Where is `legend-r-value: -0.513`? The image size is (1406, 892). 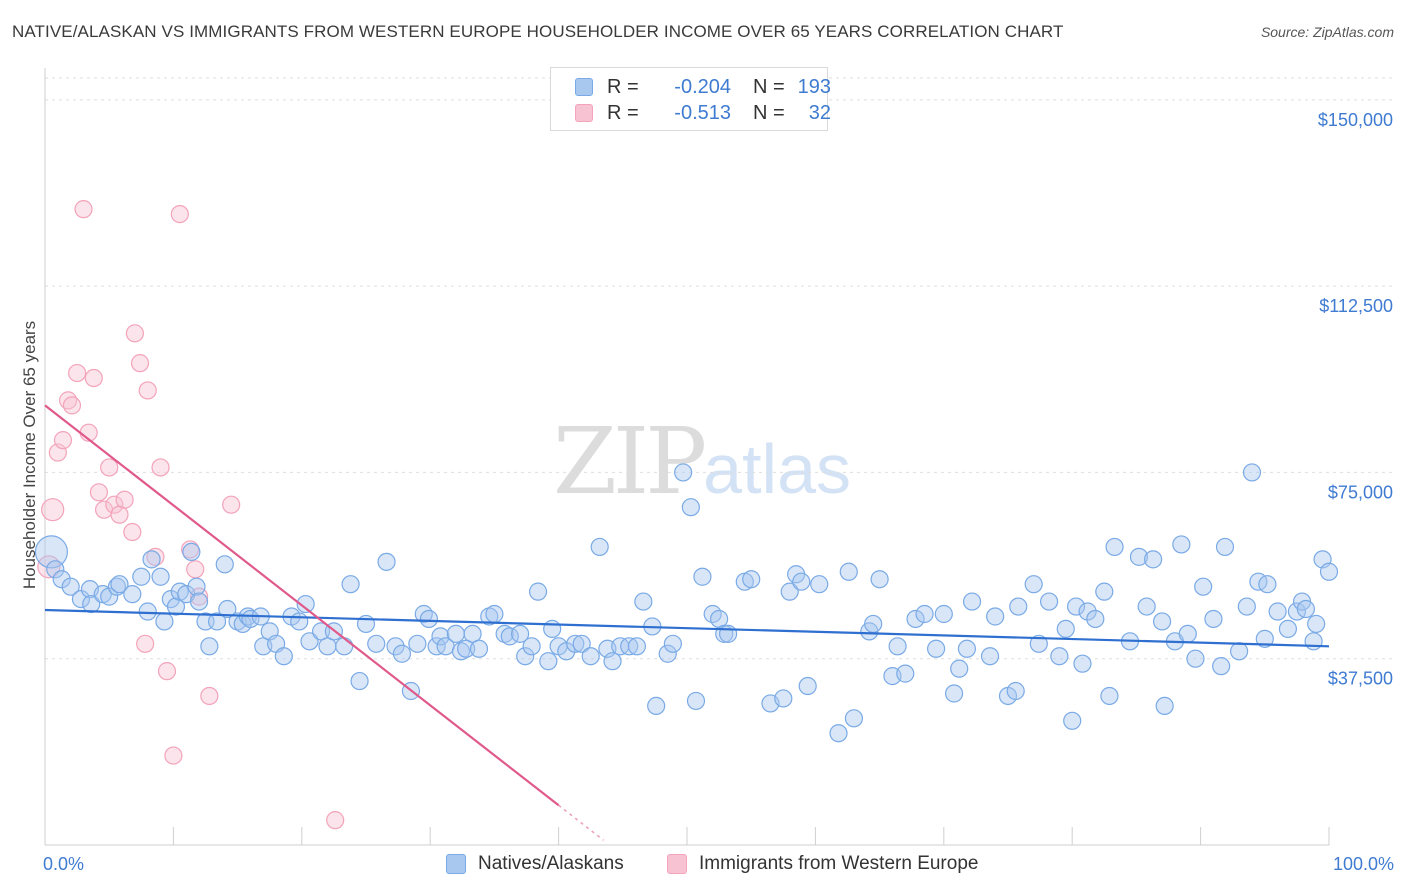
legend-r-value: -0.513 is located at coordinates (702, 112).